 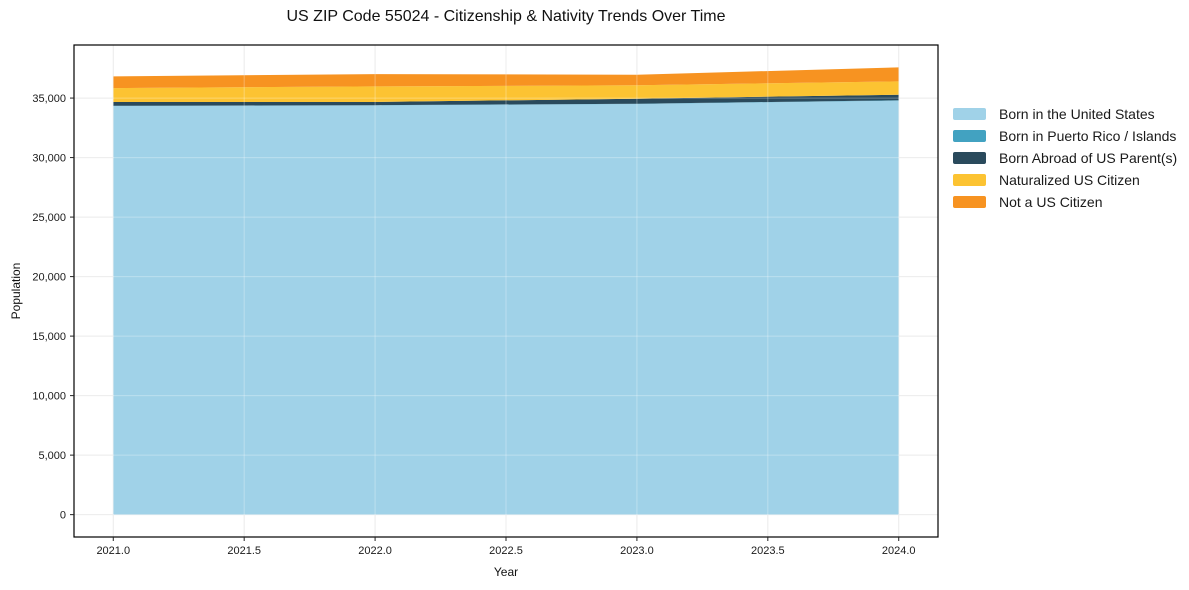 What do you see at coordinates (506, 100) in the screenshot?
I see `area-born-abroad-of-us-parent-s` at bounding box center [506, 100].